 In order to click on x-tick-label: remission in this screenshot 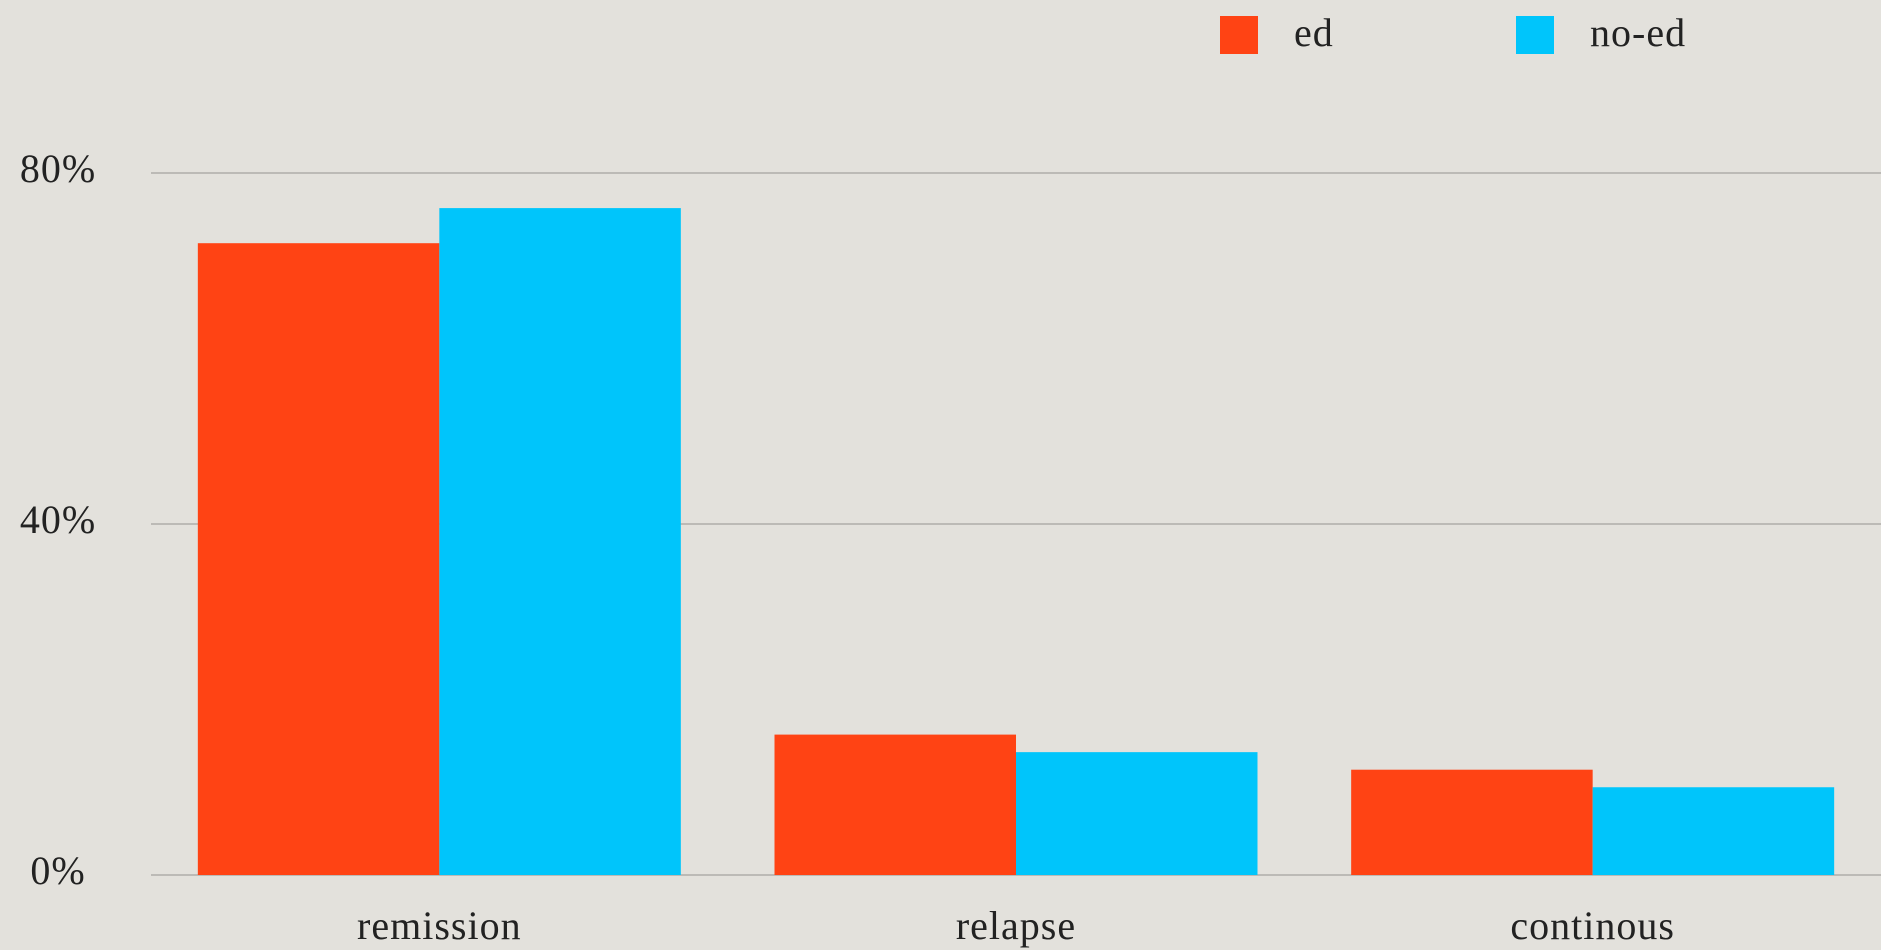, I will do `click(439, 925)`.